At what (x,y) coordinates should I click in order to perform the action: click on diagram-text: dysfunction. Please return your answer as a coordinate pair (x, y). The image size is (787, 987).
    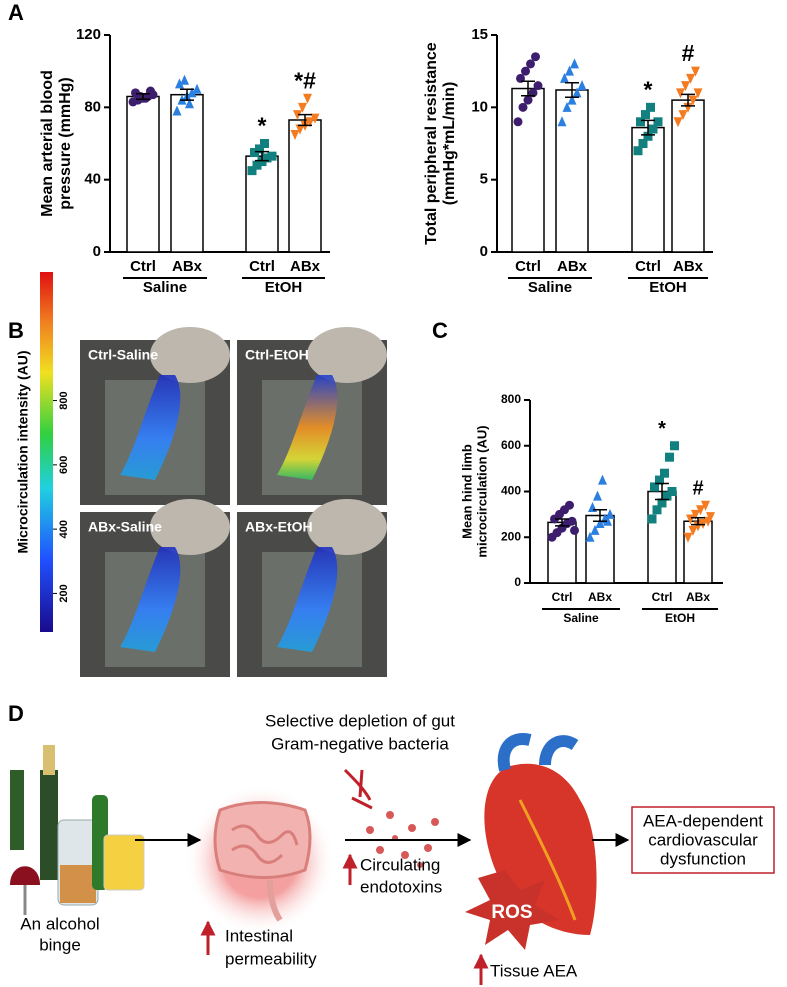
    Looking at the image, I should click on (703, 858).